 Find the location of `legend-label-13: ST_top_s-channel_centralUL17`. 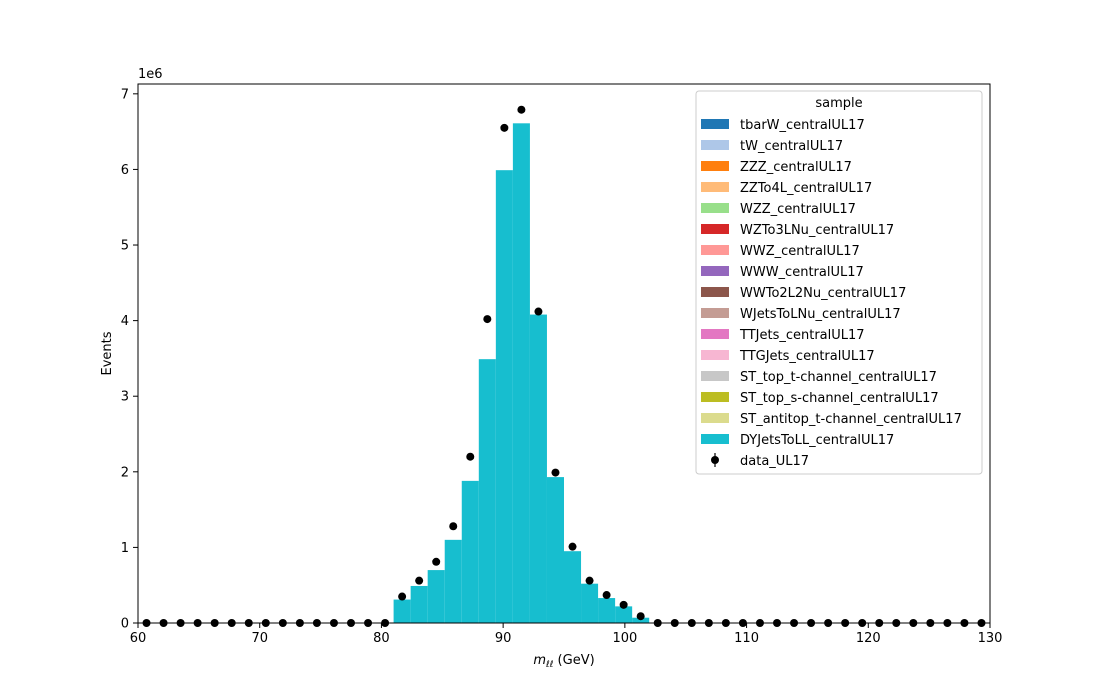

legend-label-13: ST_top_s-channel_centralUL17 is located at coordinates (839, 398).